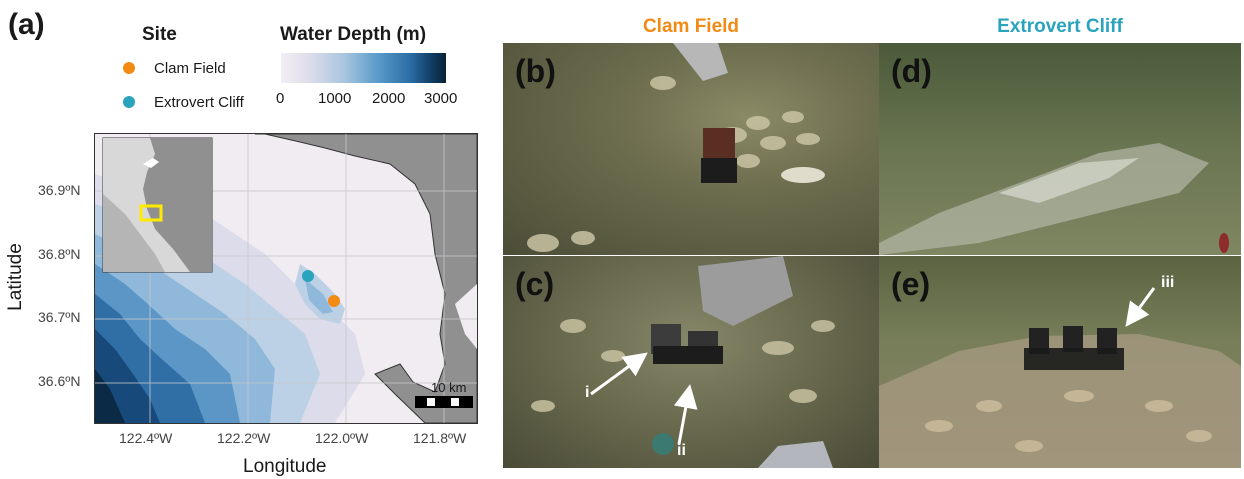 Image resolution: width=1244 pixels, height=479 pixels. What do you see at coordinates (449, 387) in the screenshot?
I see `scale-bar-label: 10 km` at bounding box center [449, 387].